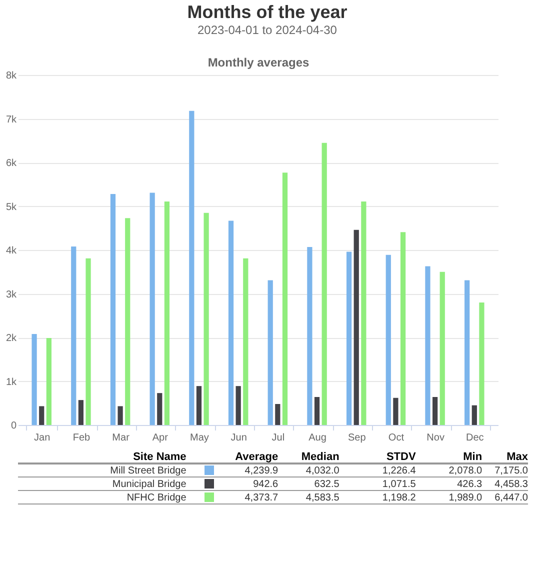 This screenshot has width=554, height=563. What do you see at coordinates (267, 30) in the screenshot?
I see `chart-subtitle: 2023-04-01 to 2024-04-30` at bounding box center [267, 30].